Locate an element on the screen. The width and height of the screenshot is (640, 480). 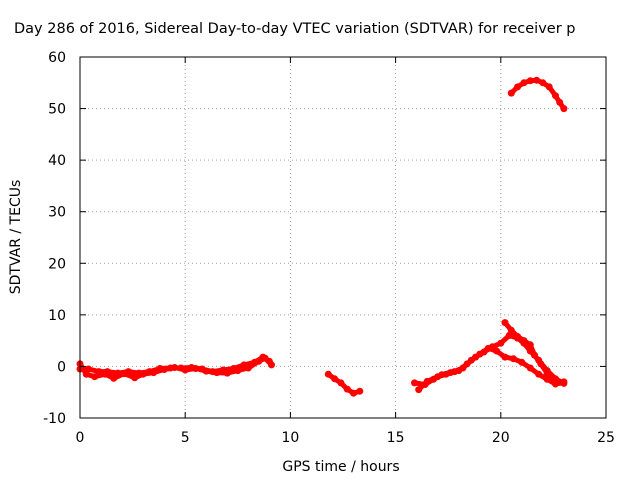
series-arc-early-morning-b is located at coordinates (174, 365).